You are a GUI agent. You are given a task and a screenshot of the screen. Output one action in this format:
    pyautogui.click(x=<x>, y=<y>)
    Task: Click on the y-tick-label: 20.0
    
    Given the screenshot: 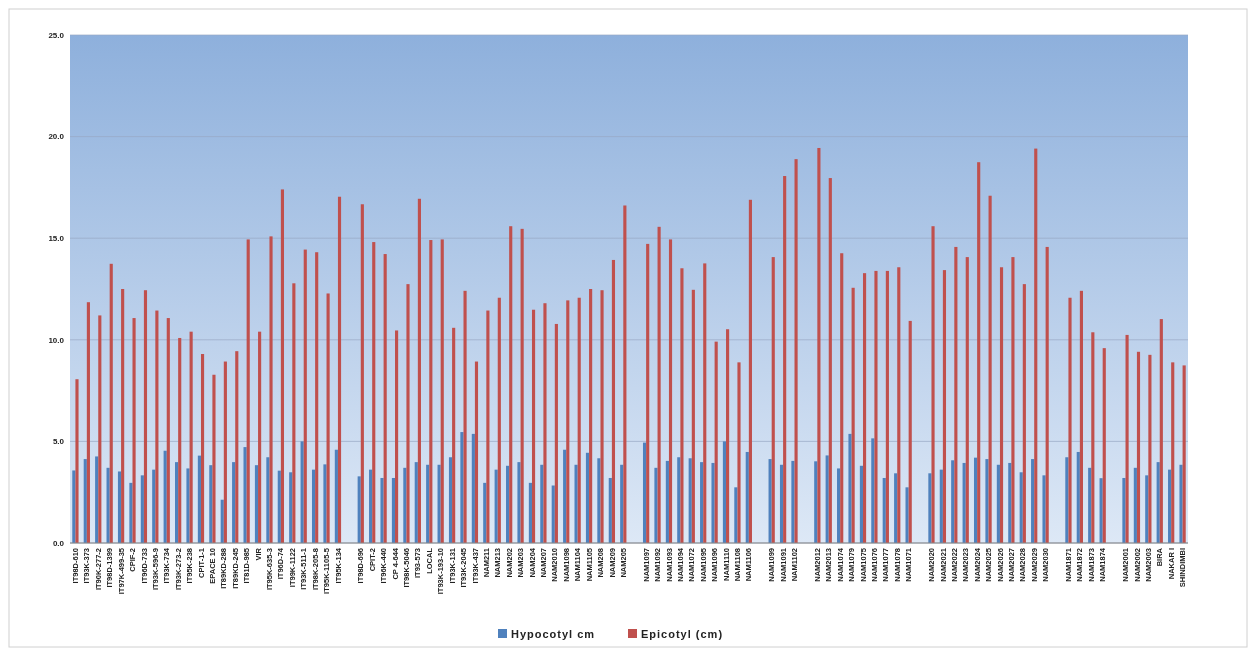 What is the action you would take?
    pyautogui.click(x=56, y=137)
    